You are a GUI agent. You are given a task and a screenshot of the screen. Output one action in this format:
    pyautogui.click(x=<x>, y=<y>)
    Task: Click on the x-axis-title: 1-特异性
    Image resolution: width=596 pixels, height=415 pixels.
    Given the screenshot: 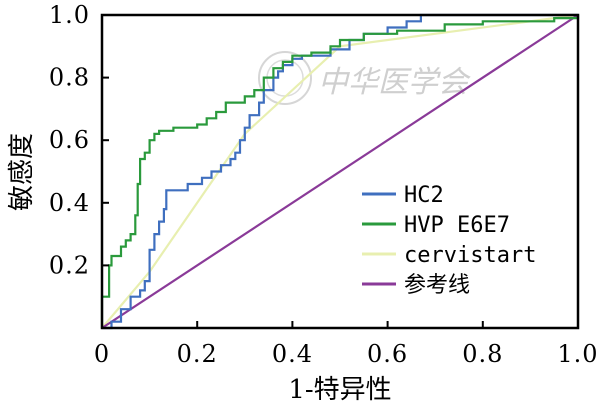 What is the action you would take?
    pyautogui.click(x=339, y=390)
    